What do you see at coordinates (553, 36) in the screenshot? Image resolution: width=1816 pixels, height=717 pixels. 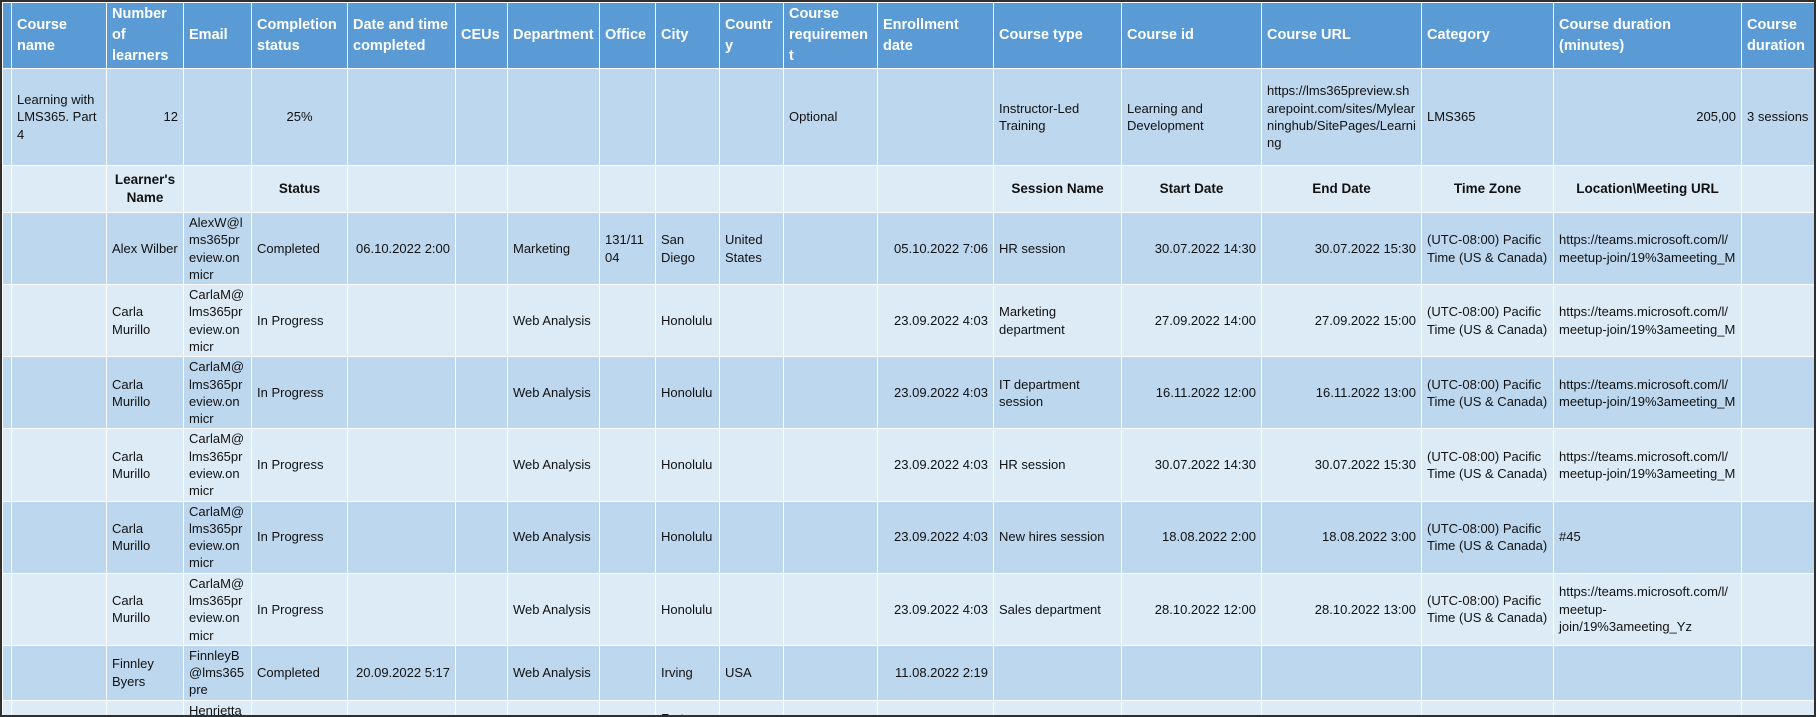 I see `department-header: Department` at bounding box center [553, 36].